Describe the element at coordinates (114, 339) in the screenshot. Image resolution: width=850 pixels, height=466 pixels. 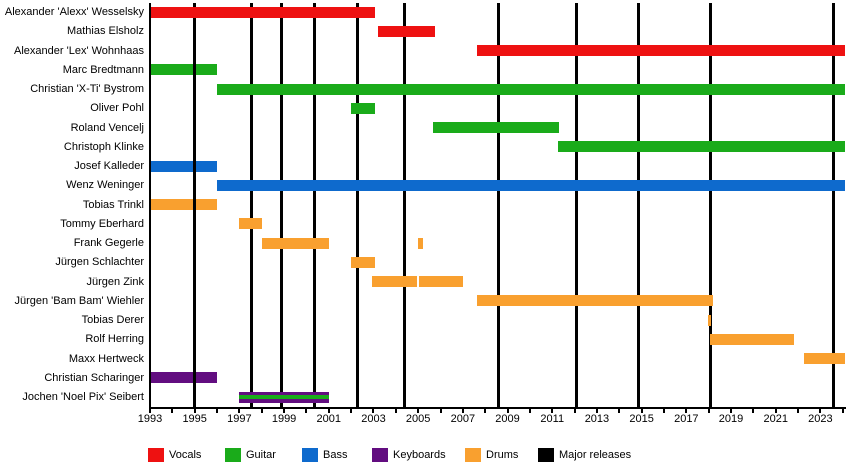
I see `member-label: Rolf Herring` at that location.